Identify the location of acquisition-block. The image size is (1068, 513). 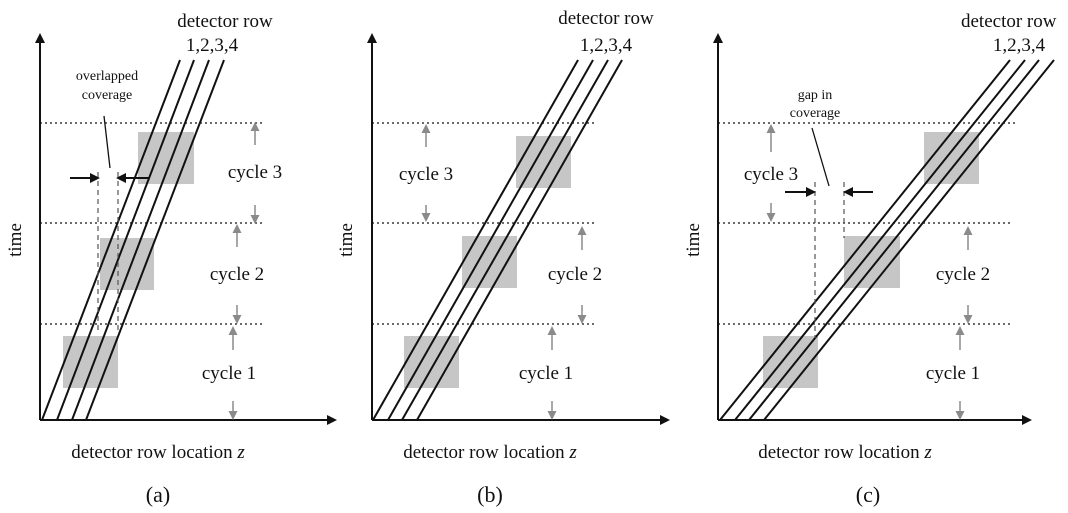
(489, 262).